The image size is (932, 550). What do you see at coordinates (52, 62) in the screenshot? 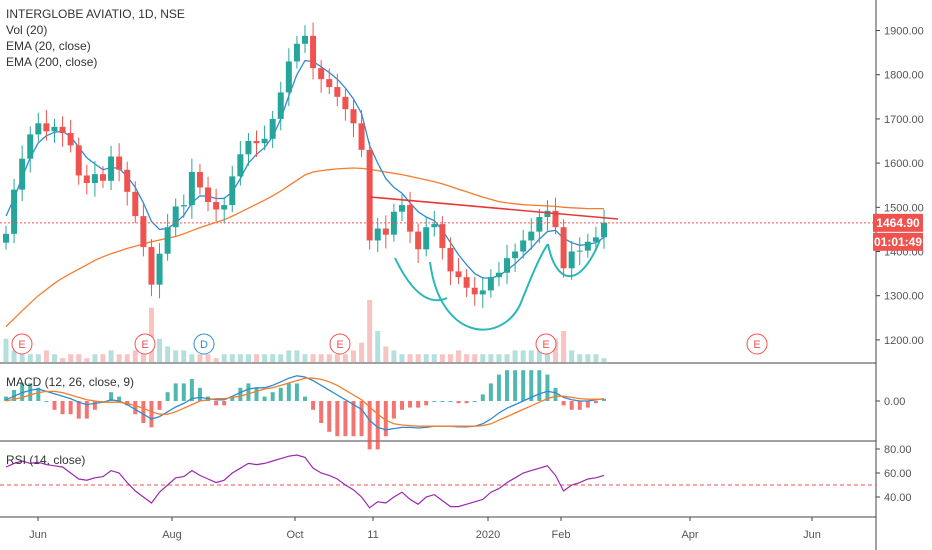
I see `legend-ema200: EMA (200, close)` at bounding box center [52, 62].